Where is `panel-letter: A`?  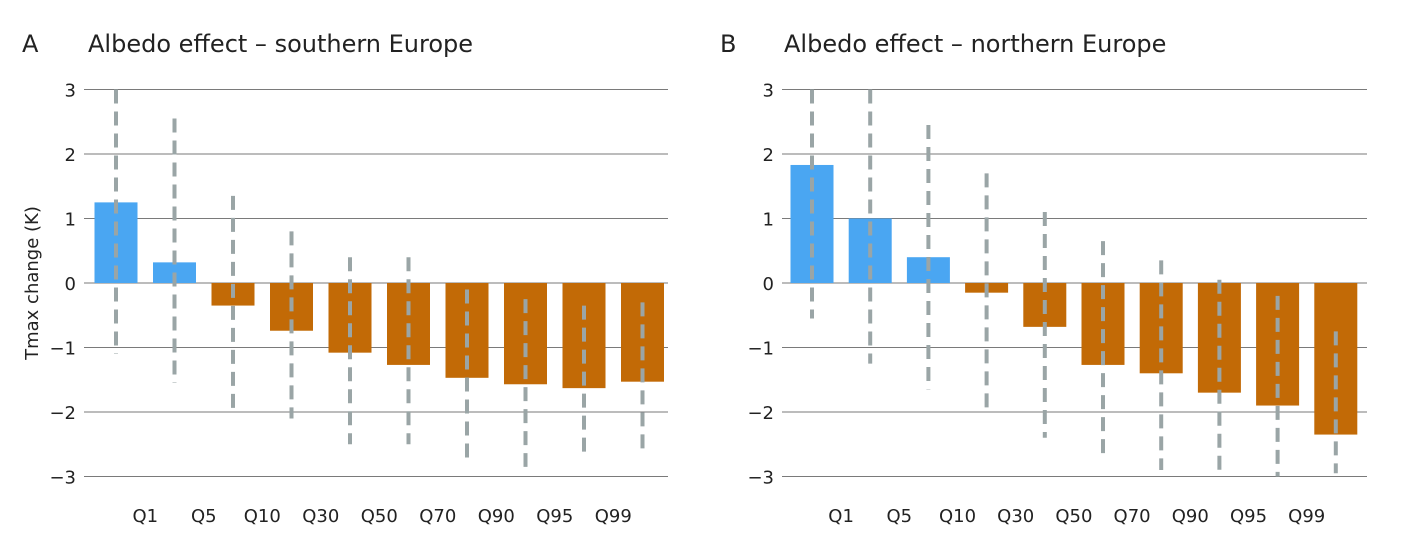
panel-letter: A is located at coordinates (30, 44).